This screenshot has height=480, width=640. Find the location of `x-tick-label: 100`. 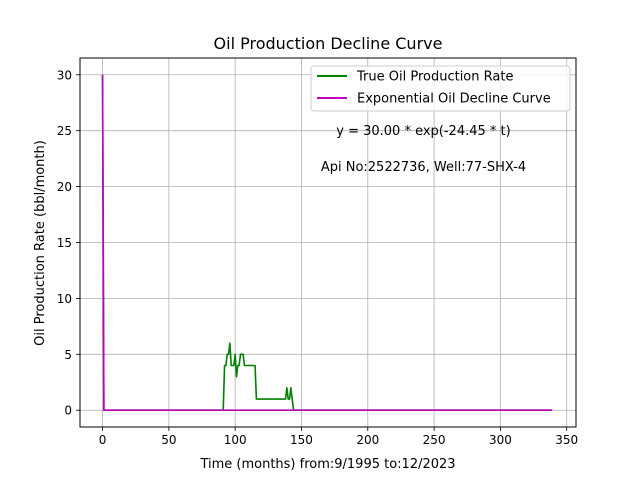

x-tick-label: 100 is located at coordinates (235, 440).